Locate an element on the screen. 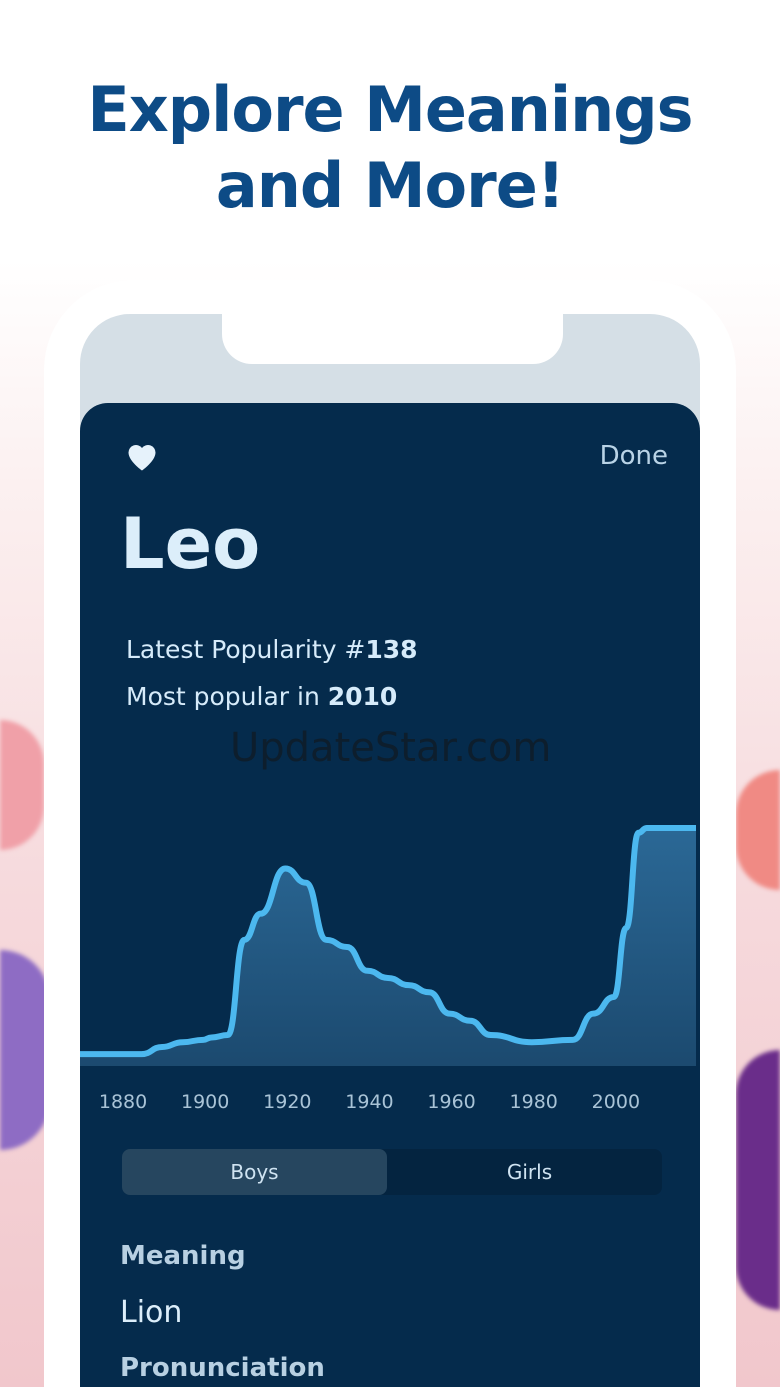 The width and height of the screenshot is (780, 1387). chart-line is located at coordinates (388, 941).